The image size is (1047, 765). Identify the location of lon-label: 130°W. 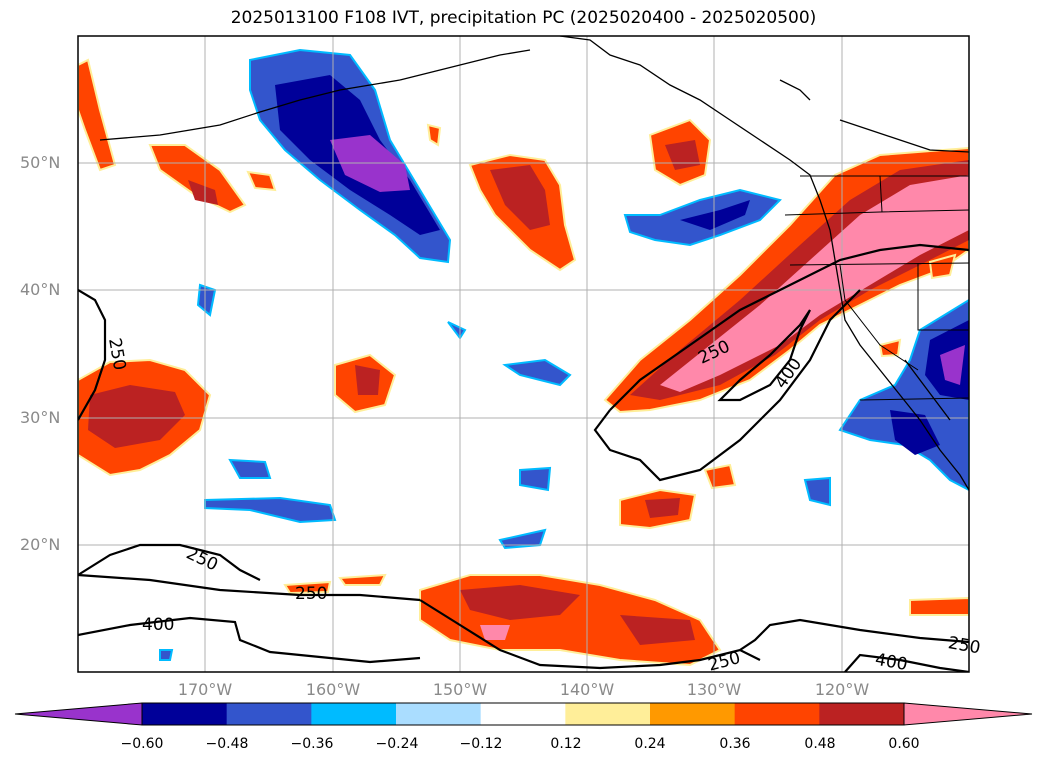
(714, 689).